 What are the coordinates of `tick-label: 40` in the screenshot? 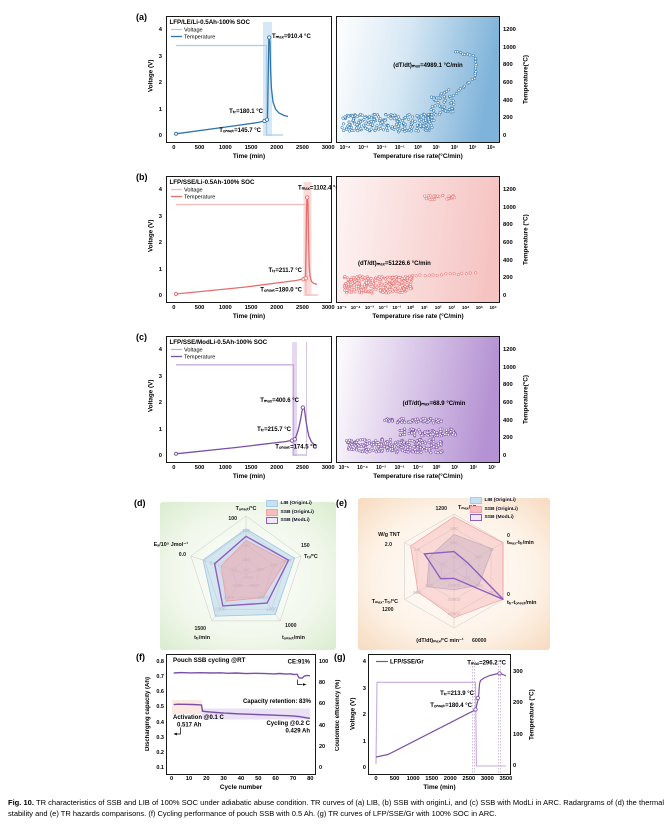 It's located at (241, 779).